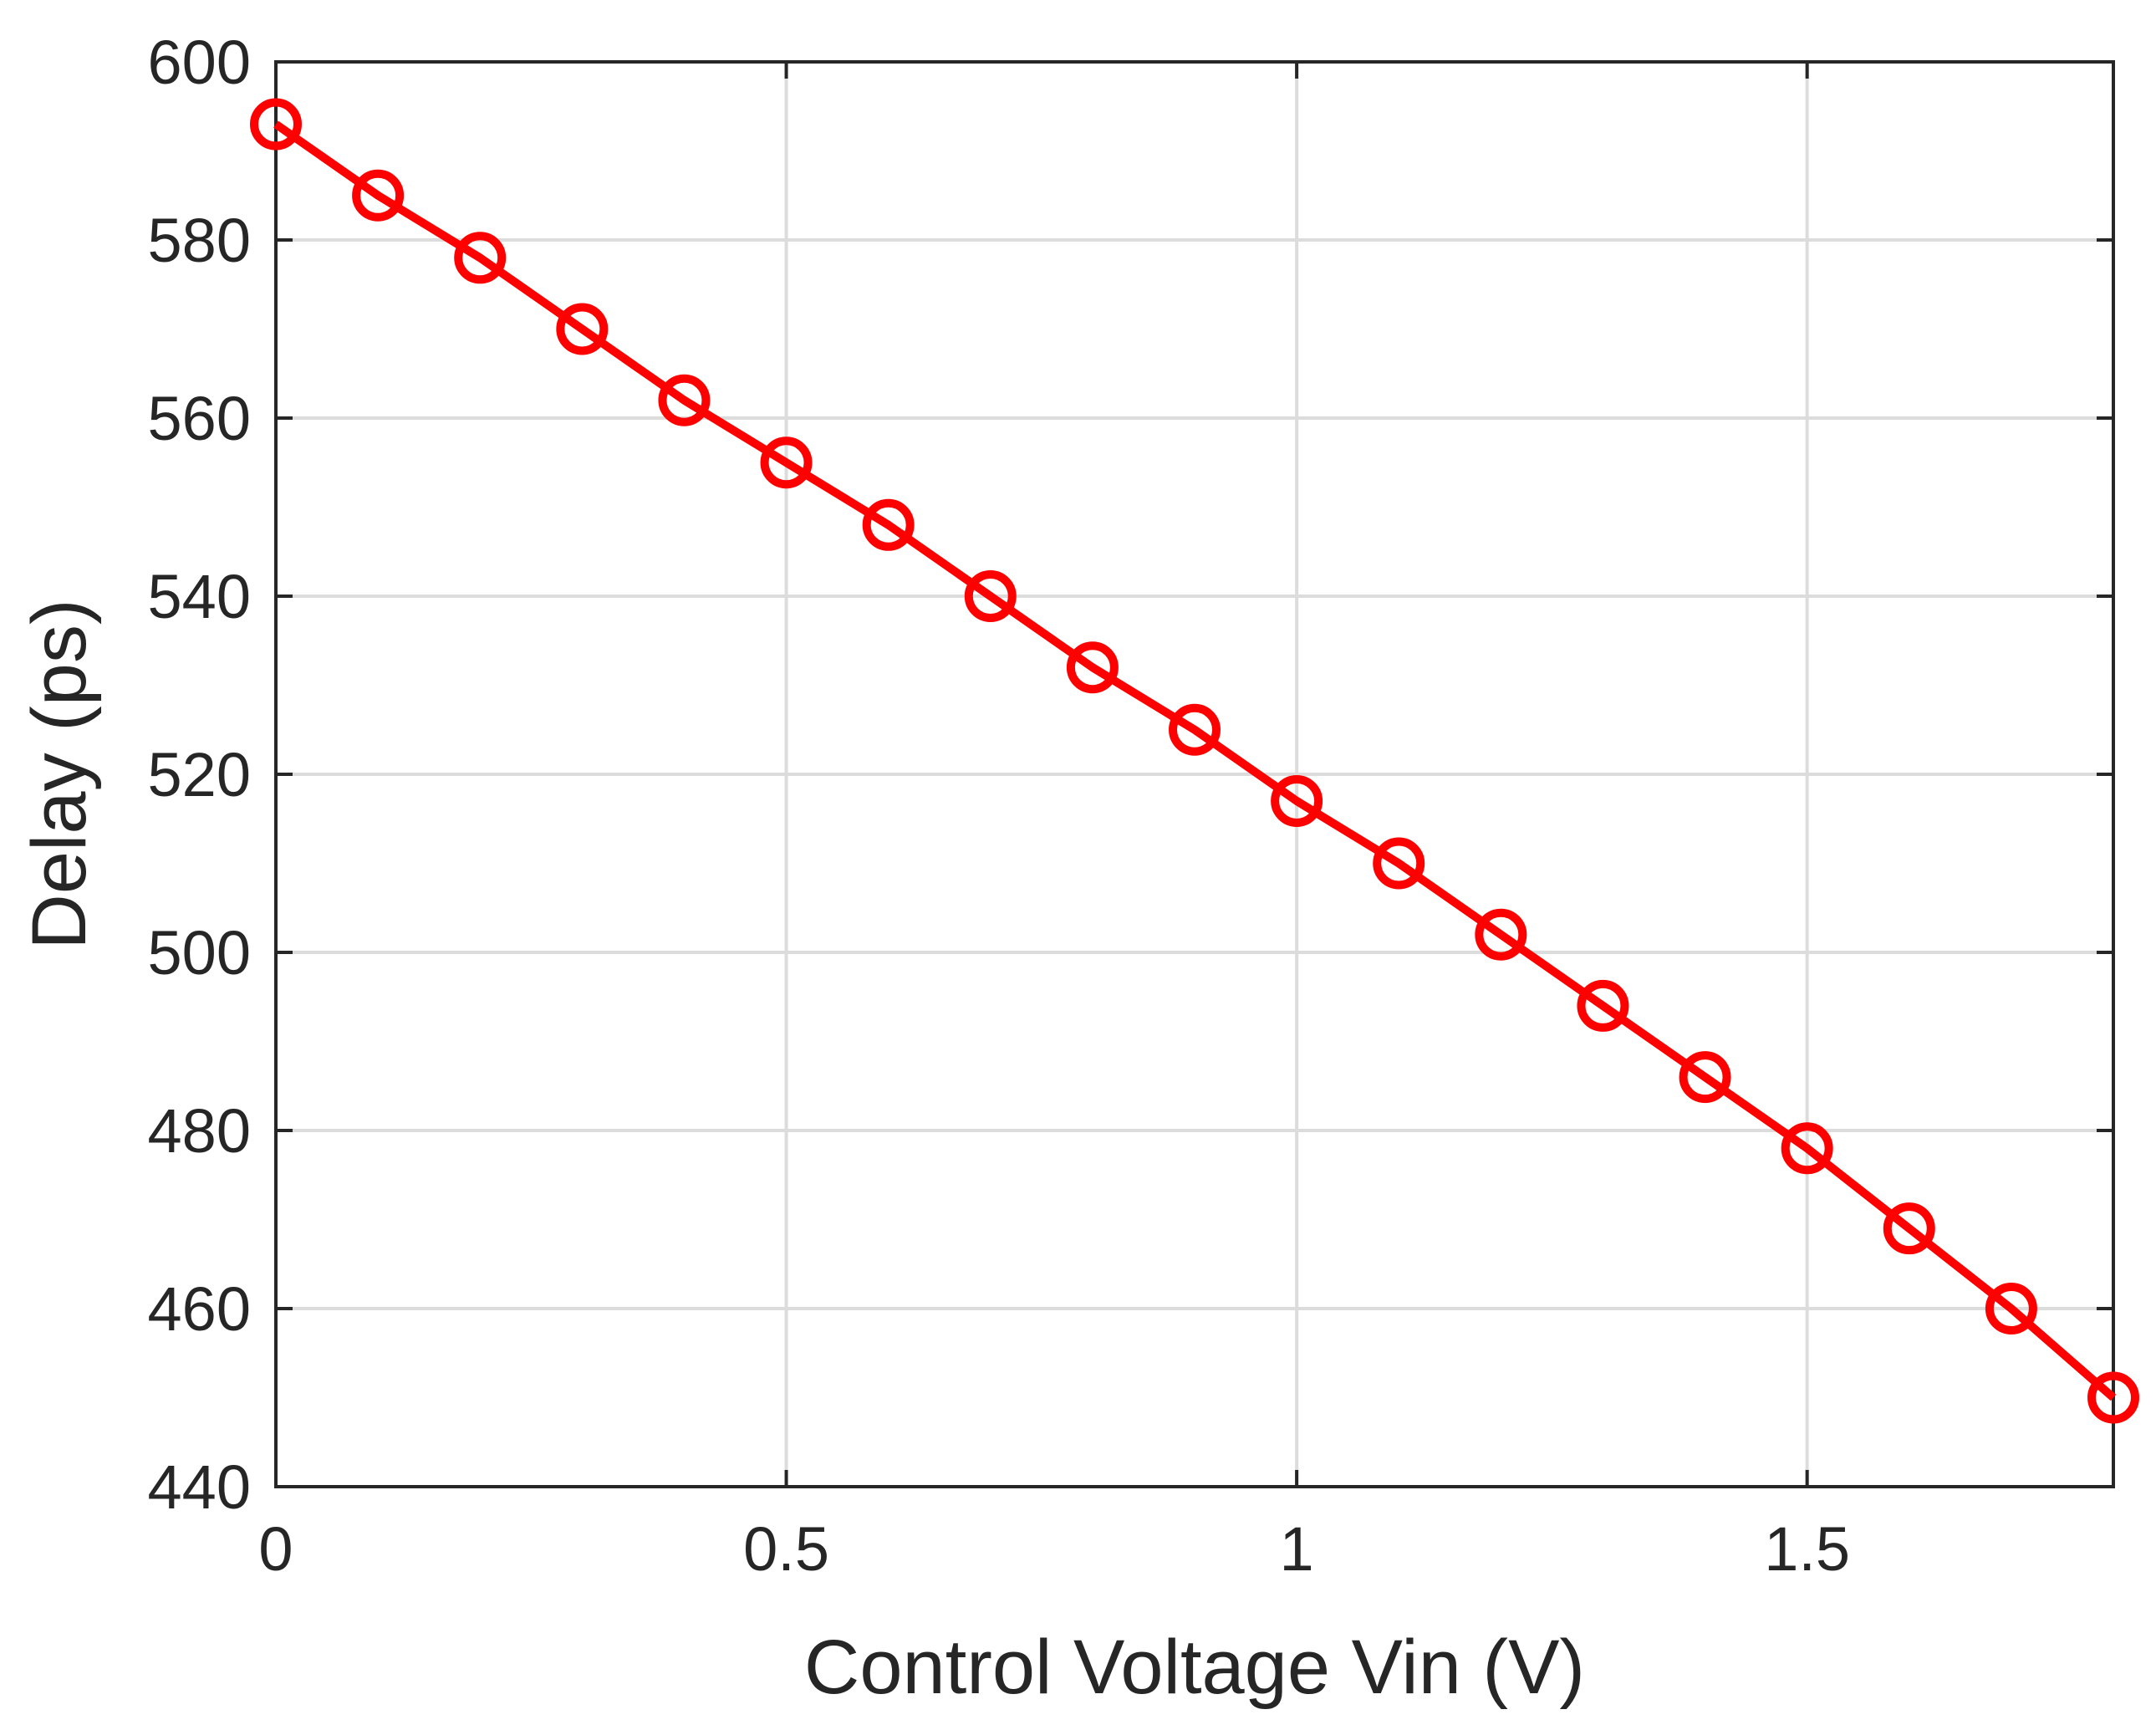  Describe the element at coordinates (199, 1487) in the screenshot. I see `y-tick-label: 440` at that location.